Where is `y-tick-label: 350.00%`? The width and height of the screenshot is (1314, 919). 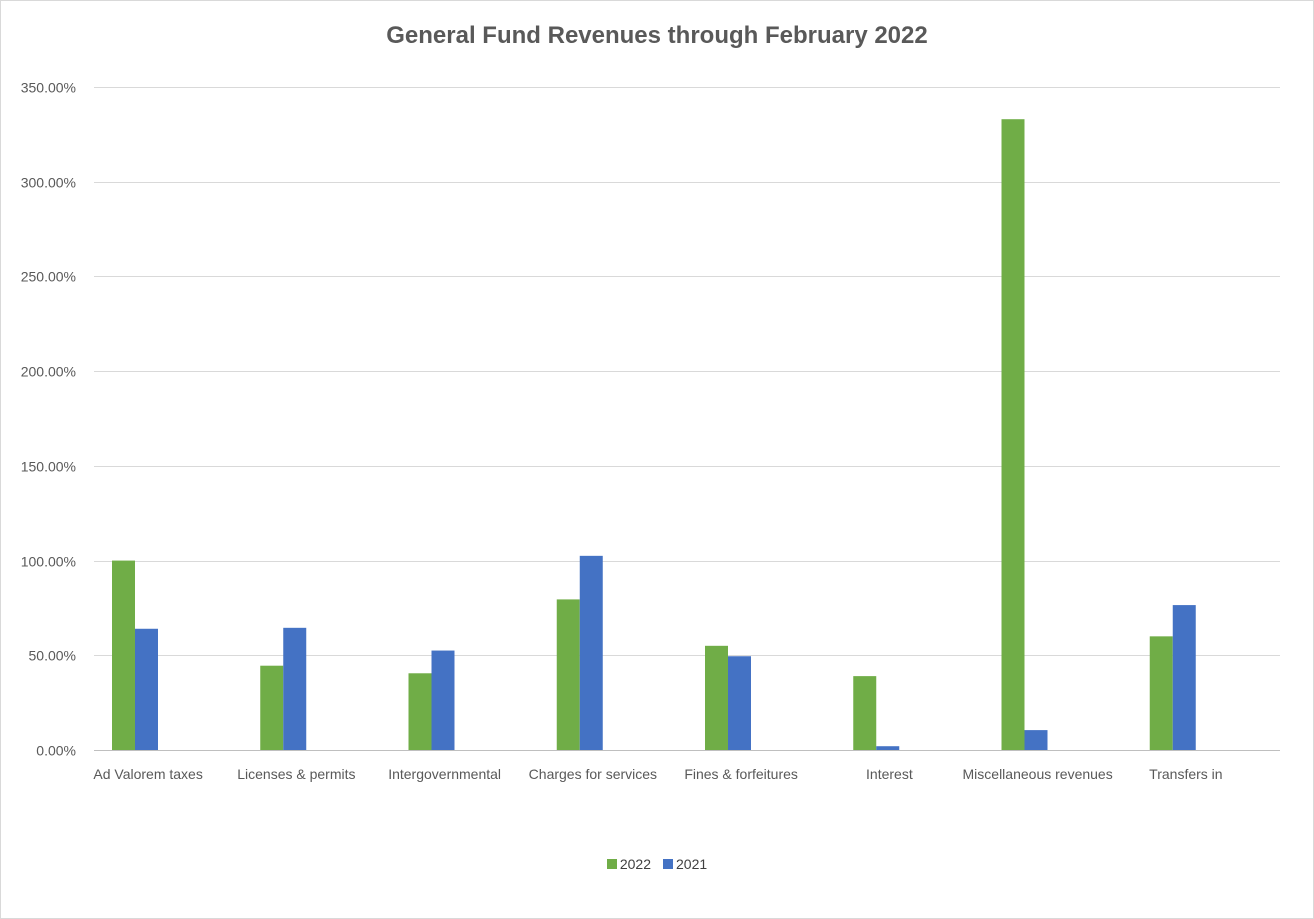
y-tick-label: 350.00% is located at coordinates (48, 88).